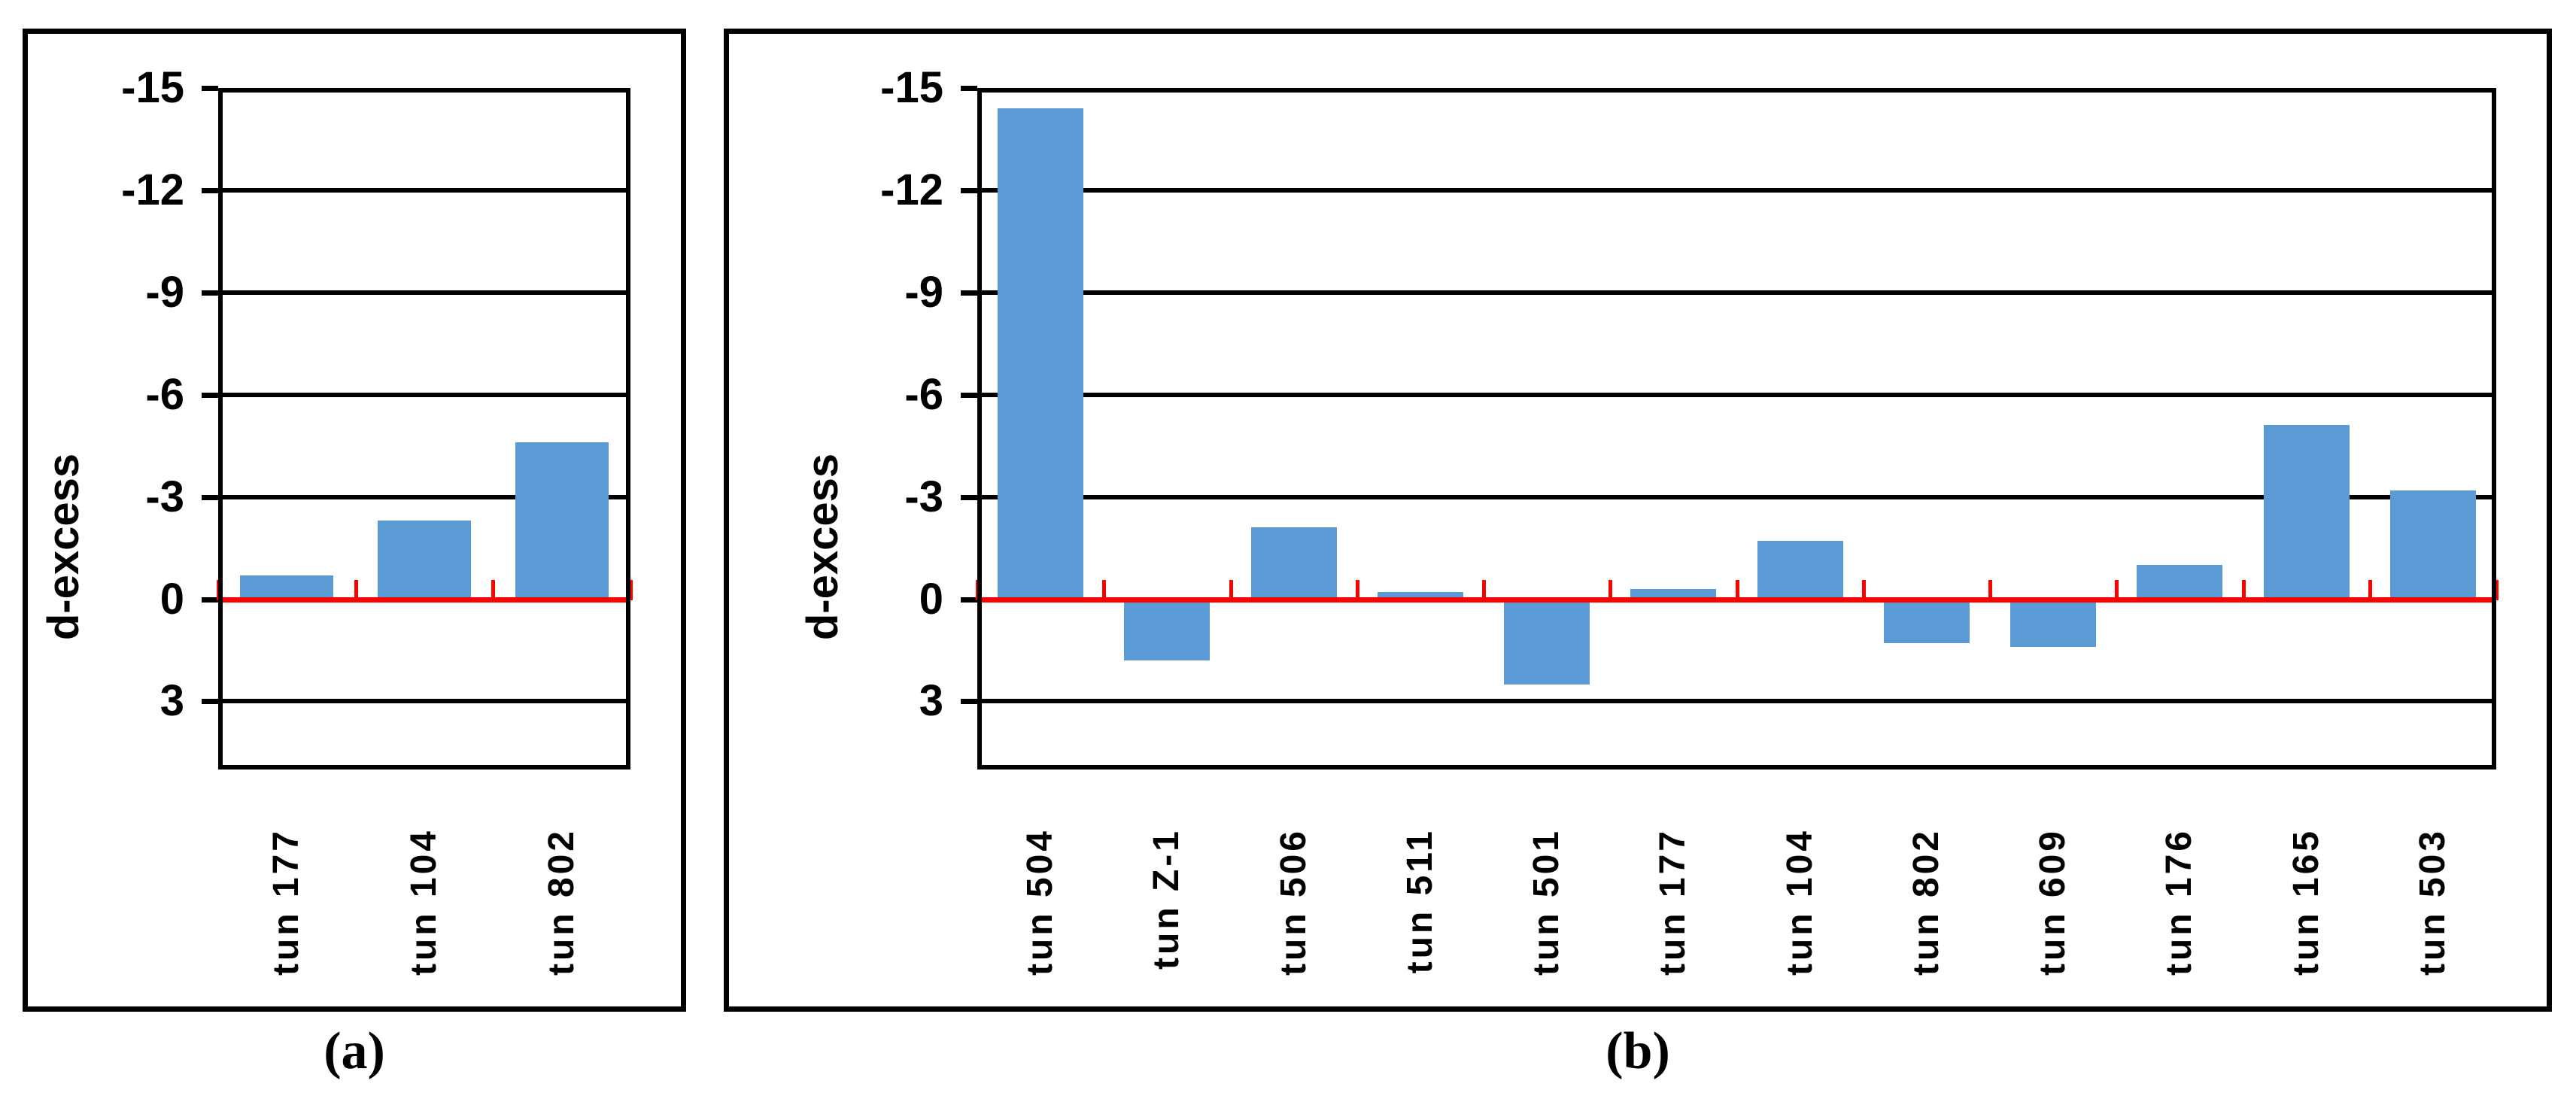 The image size is (2576, 1111). I want to click on x-category-label: tun Z-1, so click(1167, 899).